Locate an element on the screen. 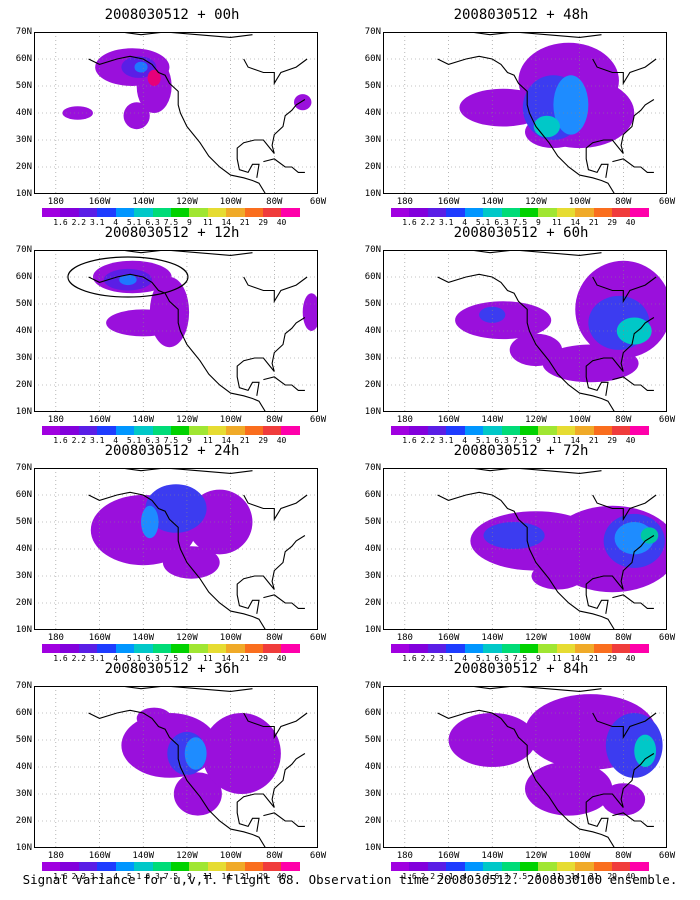  lat-label: 70N is located at coordinates (23, 686).